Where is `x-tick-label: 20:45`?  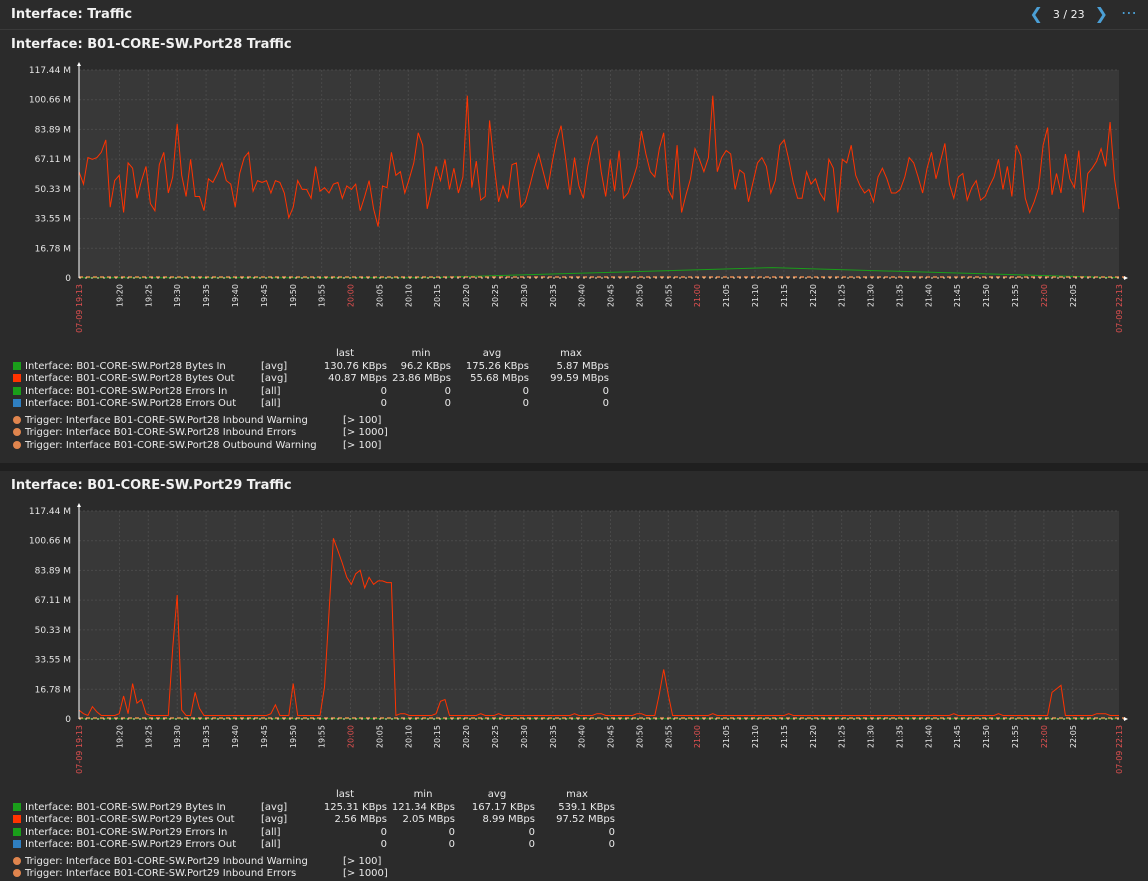 x-tick-label: 20:45 is located at coordinates (611, 736).